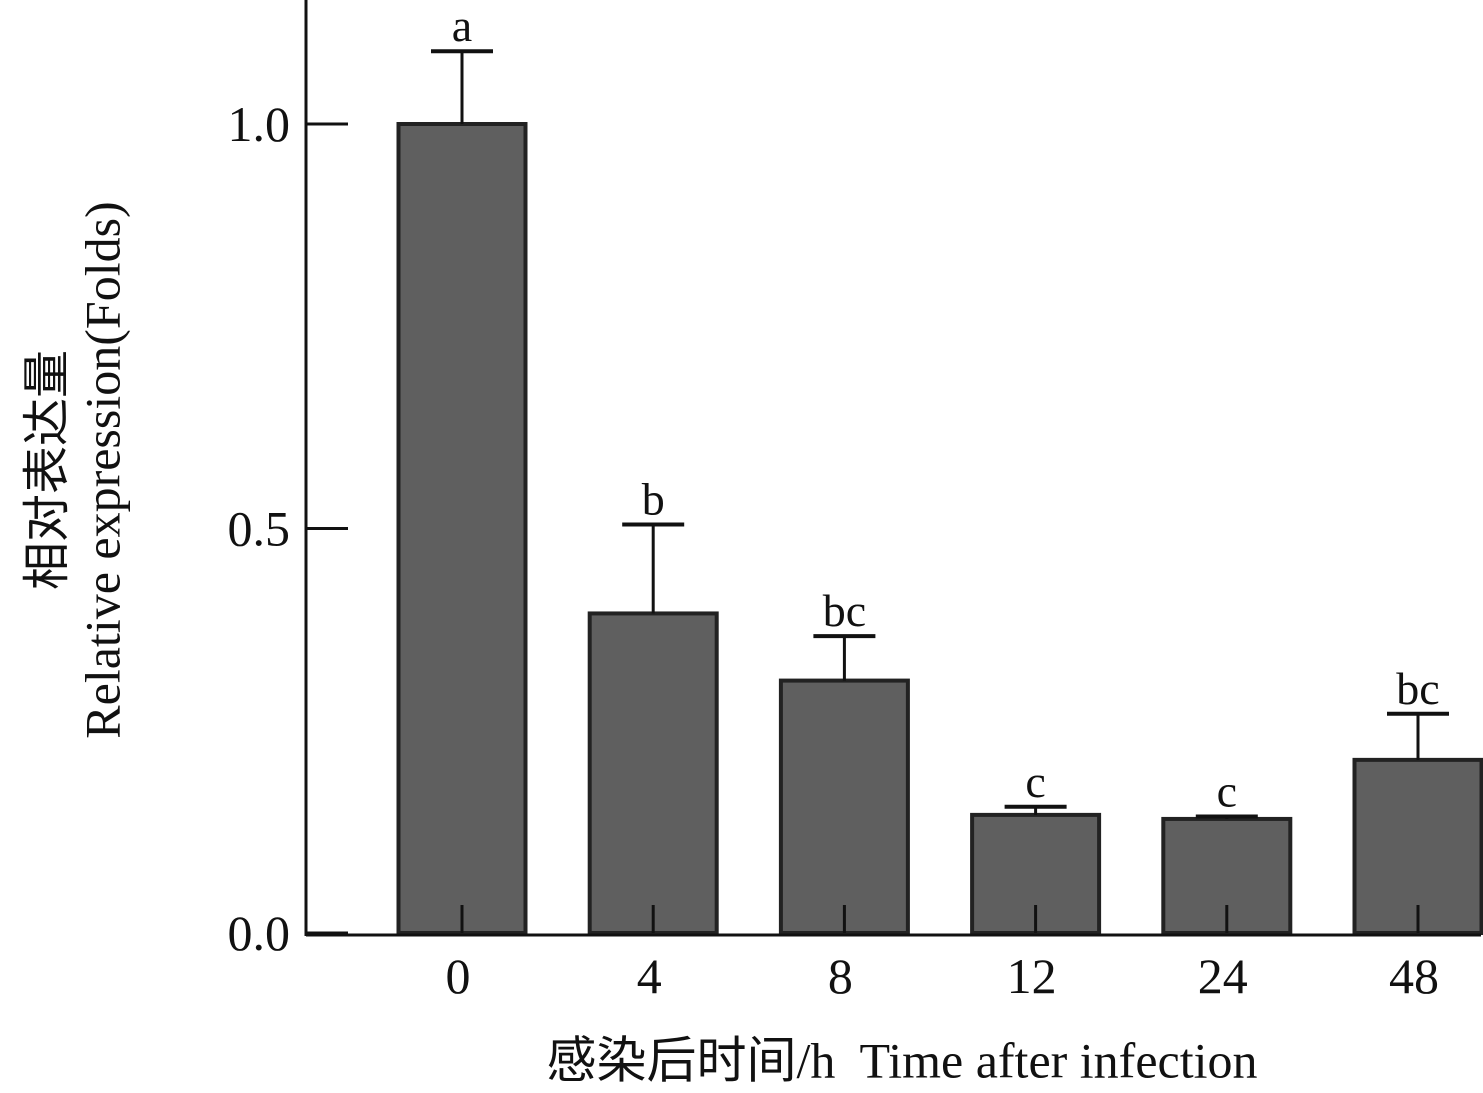 The width and height of the screenshot is (1483, 1093). Describe the element at coordinates (1032, 976) in the screenshot. I see `x-tick-label-12: 12` at that location.